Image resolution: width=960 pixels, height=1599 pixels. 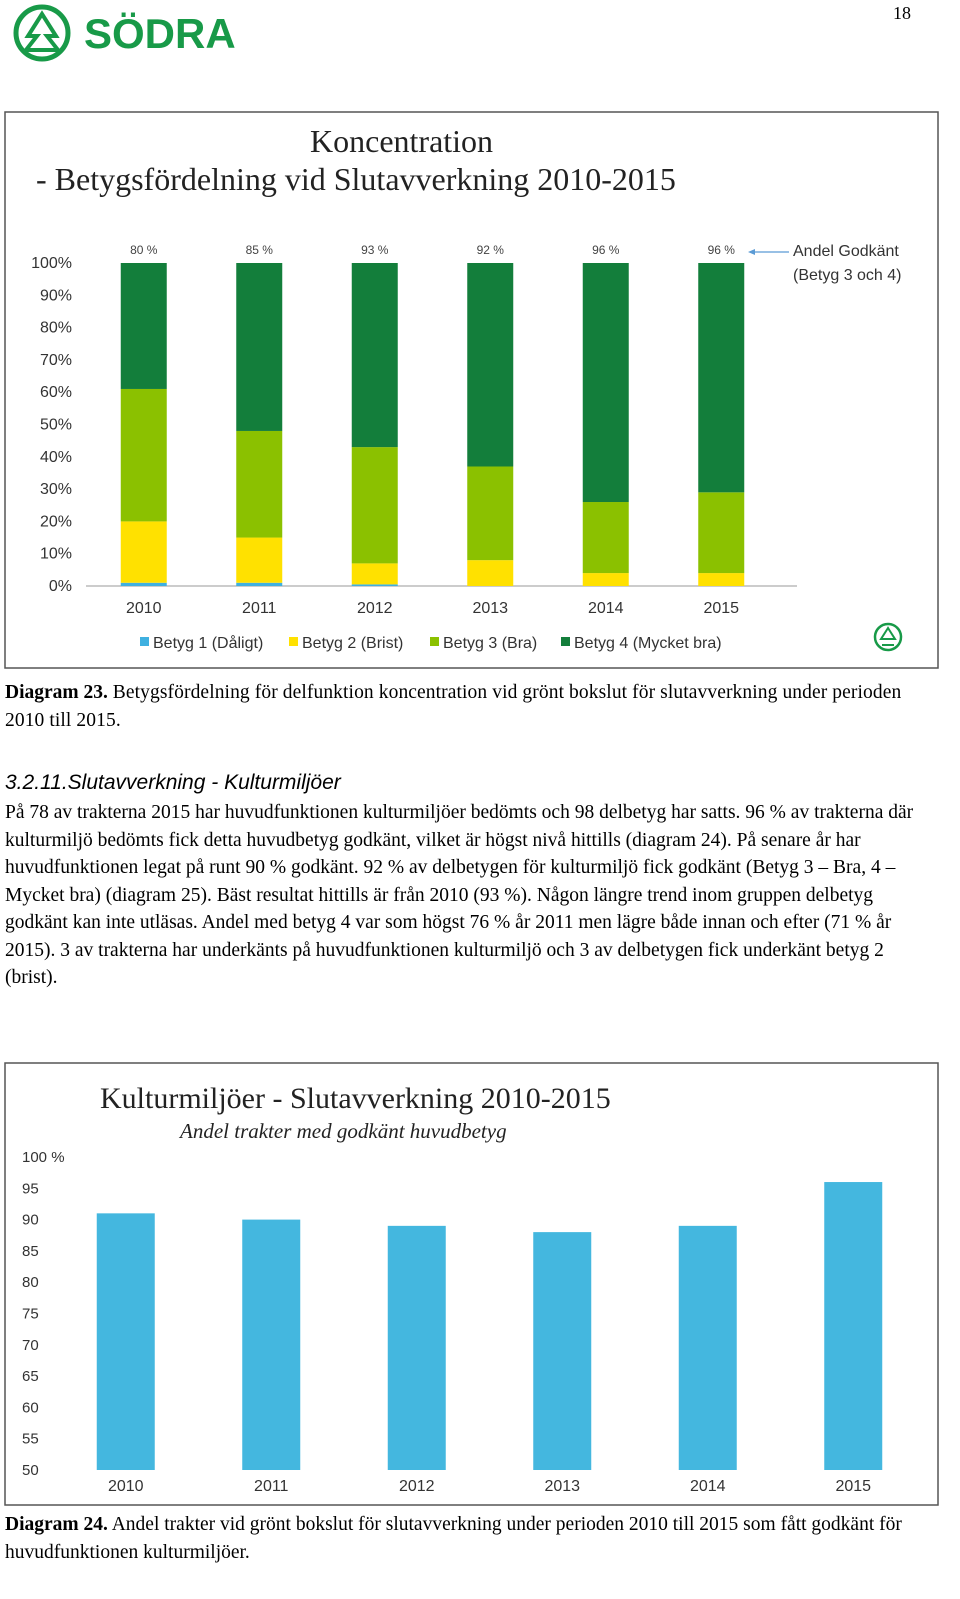 I want to click on y-tick-label: 0%, so click(x=60, y=586).